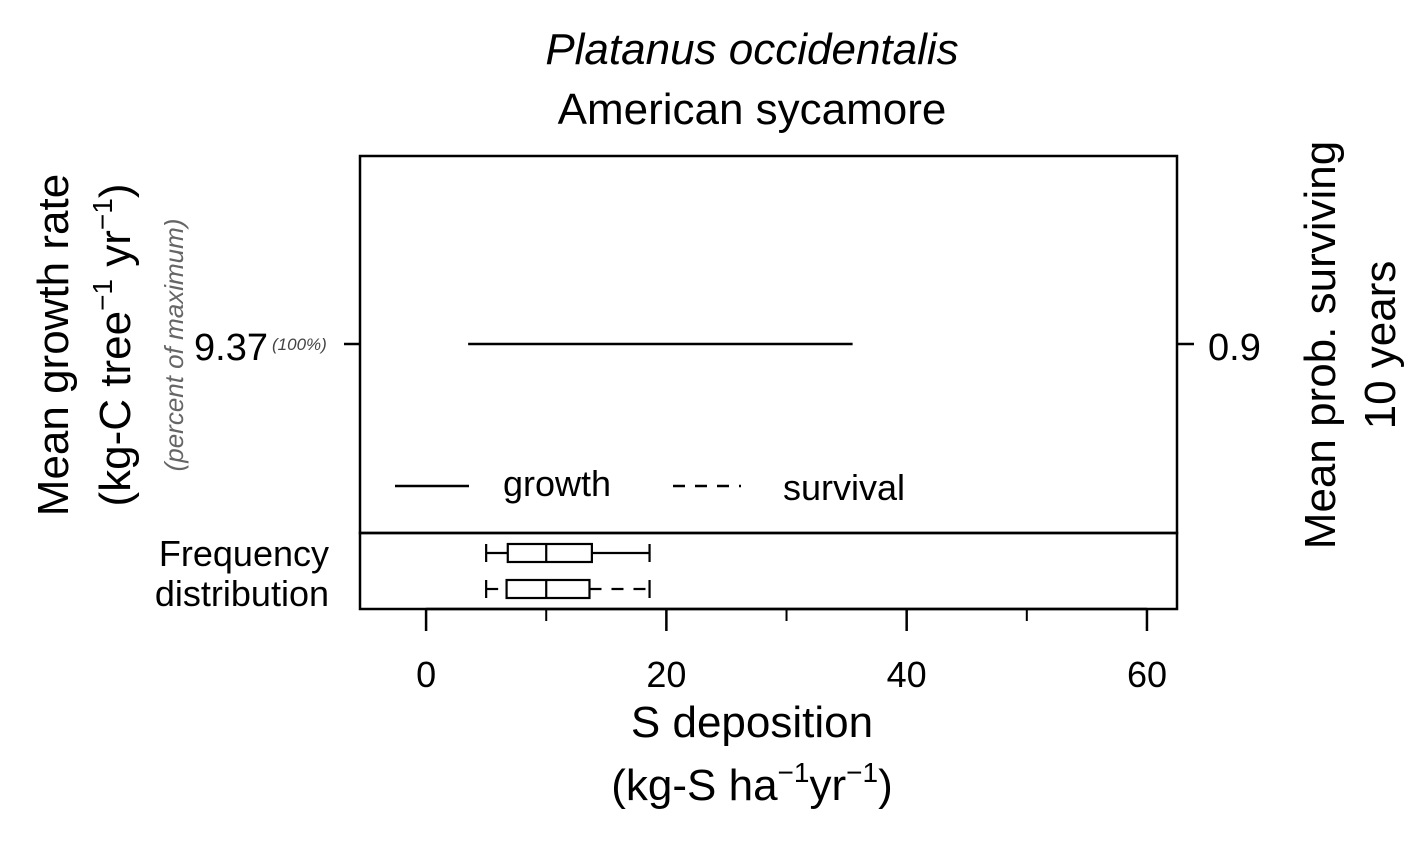 This screenshot has width=1417, height=850. I want to click on right-y-tick-label: 0.9, so click(1234, 348).